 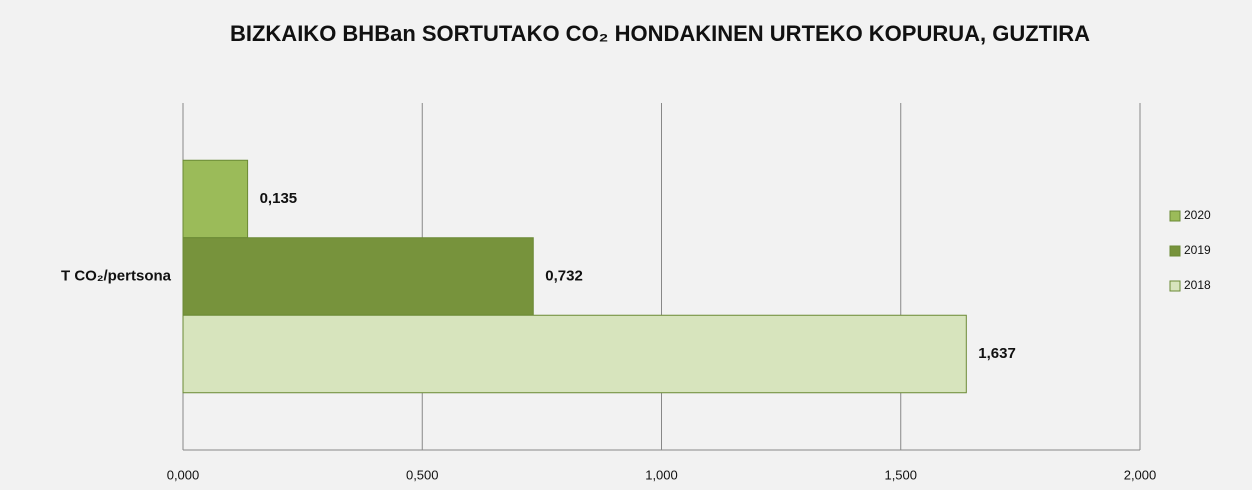 What do you see at coordinates (1197, 215) in the screenshot?
I see `legend-label: 2020` at bounding box center [1197, 215].